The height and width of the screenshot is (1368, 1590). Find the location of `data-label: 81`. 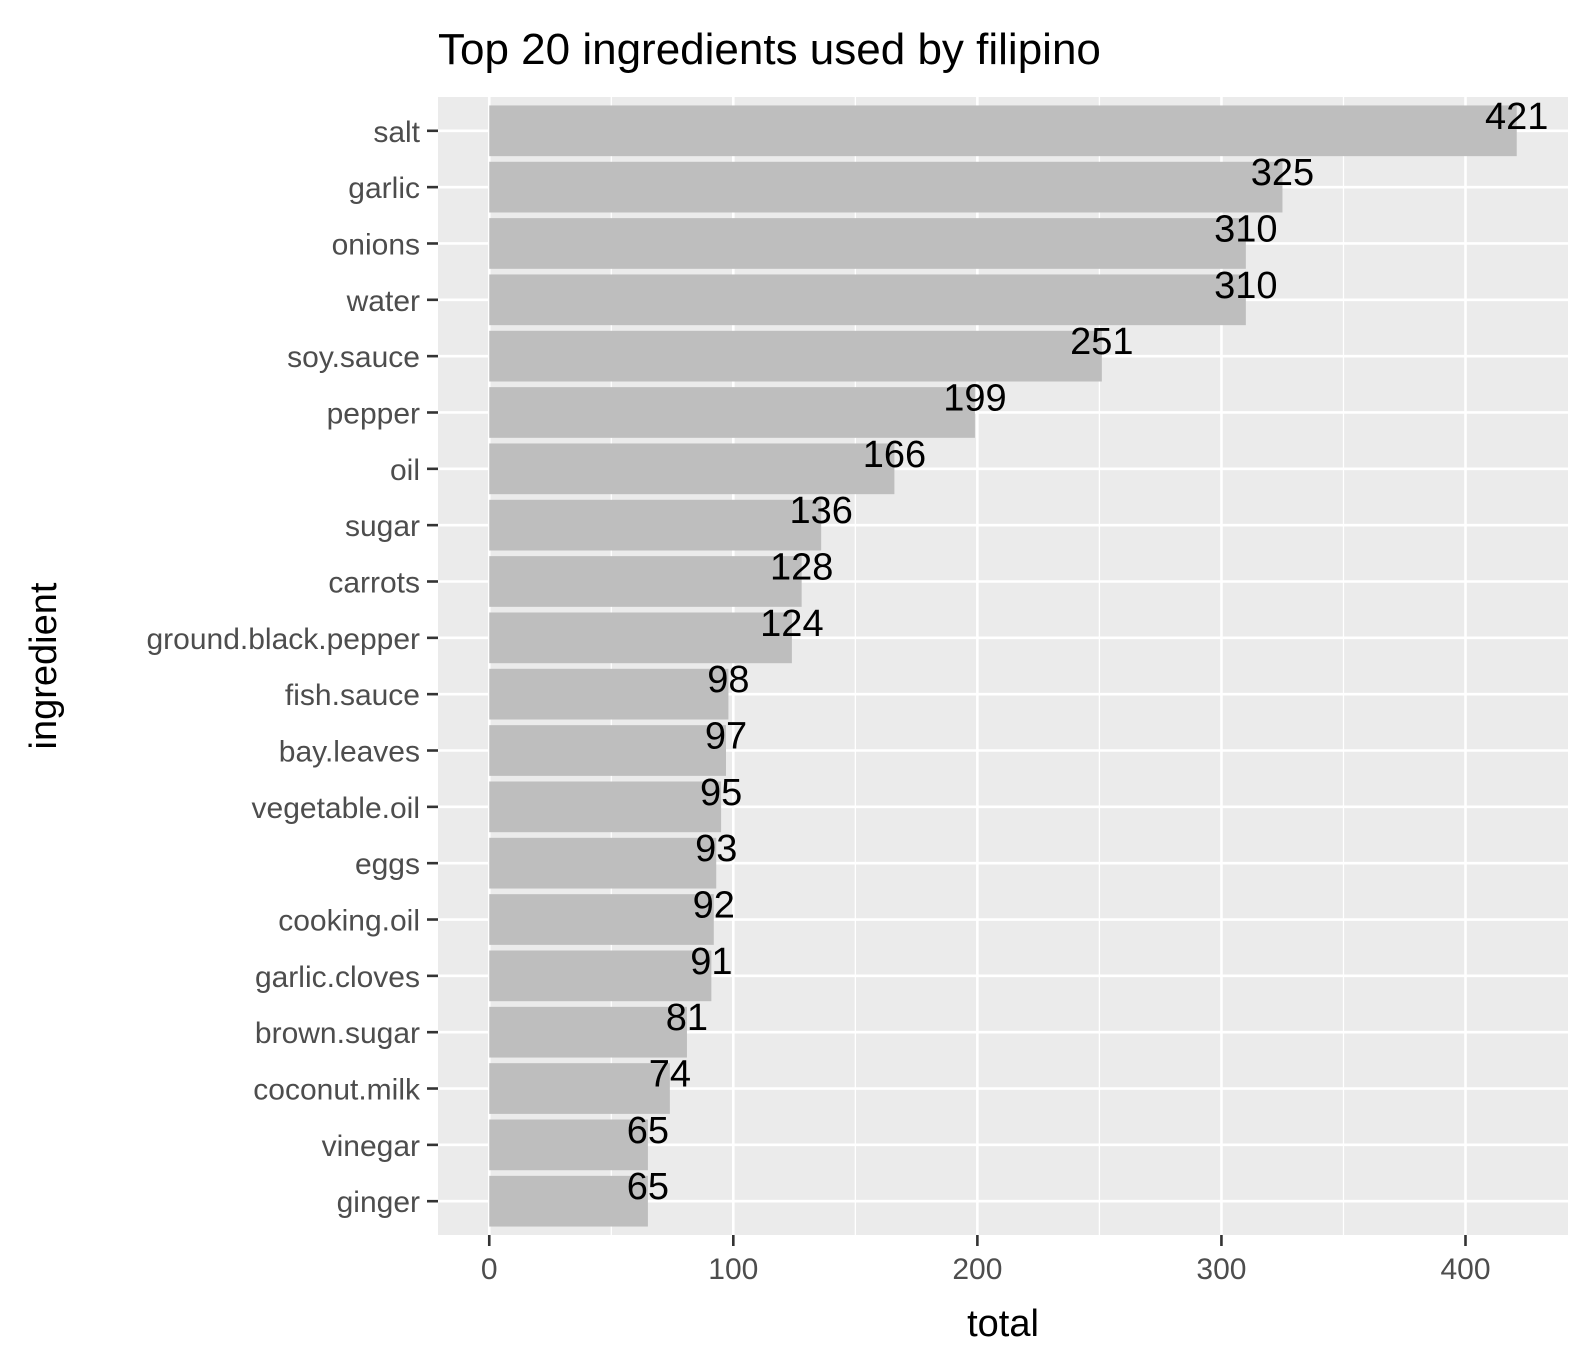

data-label: 81 is located at coordinates (687, 1018).